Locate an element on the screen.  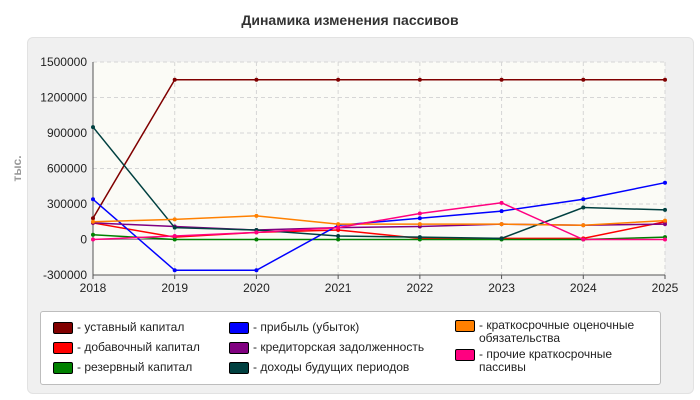
legend-label: - прибыль (убыток) is located at coordinates (306, 327).